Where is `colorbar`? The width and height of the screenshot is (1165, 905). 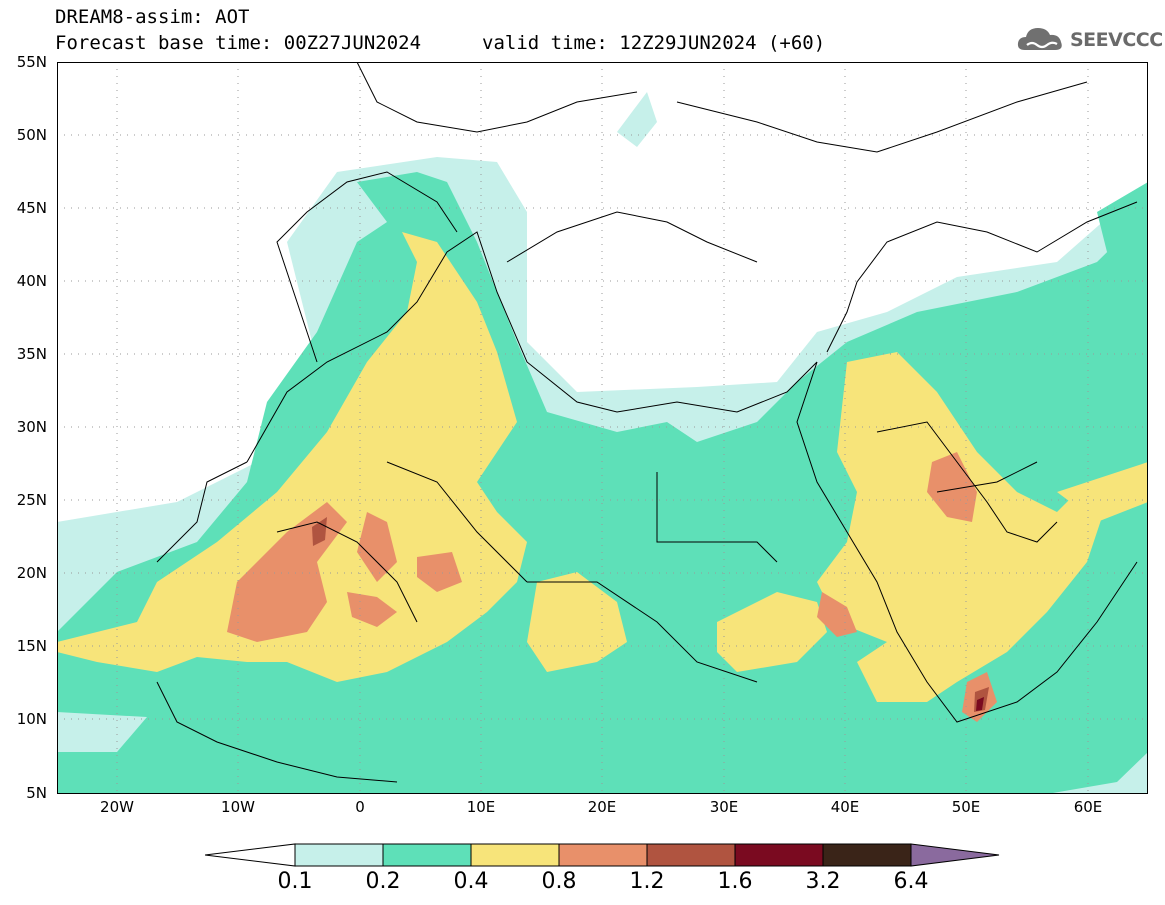
colorbar is located at coordinates (602, 855).